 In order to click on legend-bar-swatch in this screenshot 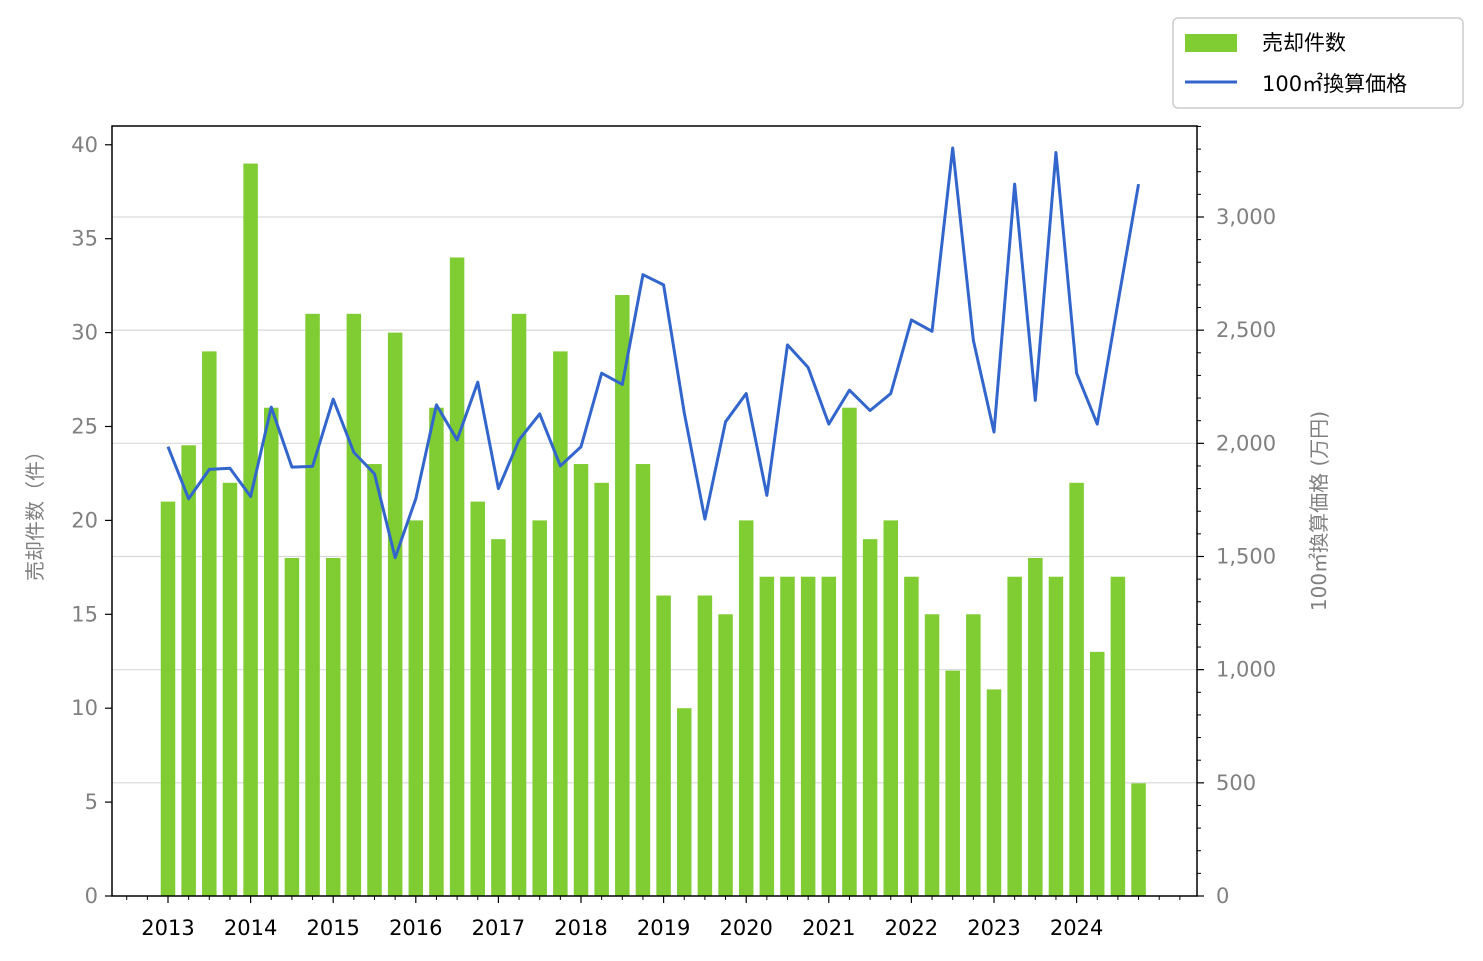, I will do `click(1211, 43)`.